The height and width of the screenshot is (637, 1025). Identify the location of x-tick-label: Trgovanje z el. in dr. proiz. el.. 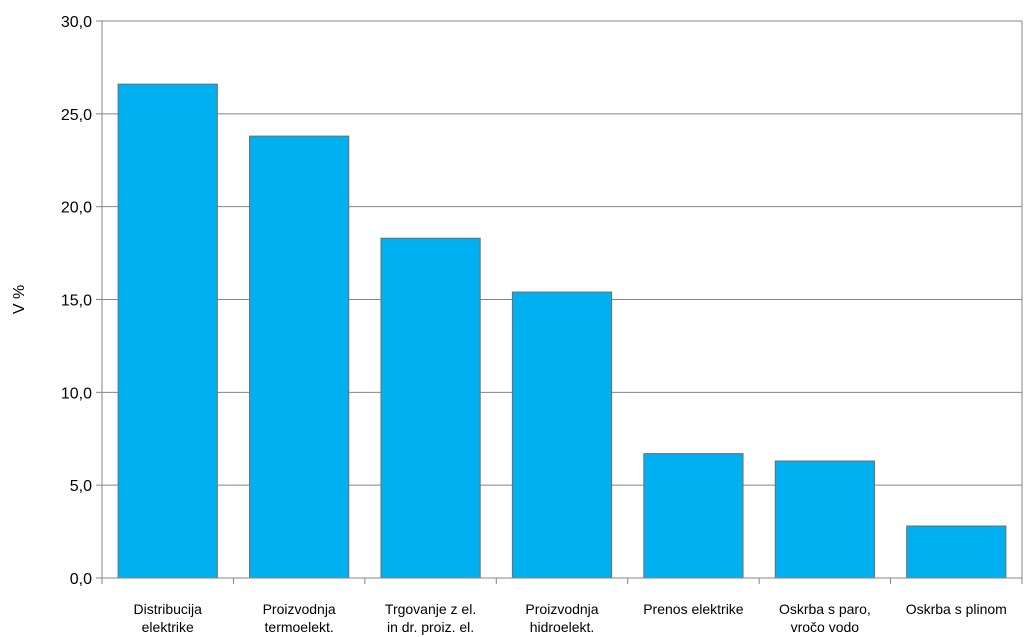
(430, 618).